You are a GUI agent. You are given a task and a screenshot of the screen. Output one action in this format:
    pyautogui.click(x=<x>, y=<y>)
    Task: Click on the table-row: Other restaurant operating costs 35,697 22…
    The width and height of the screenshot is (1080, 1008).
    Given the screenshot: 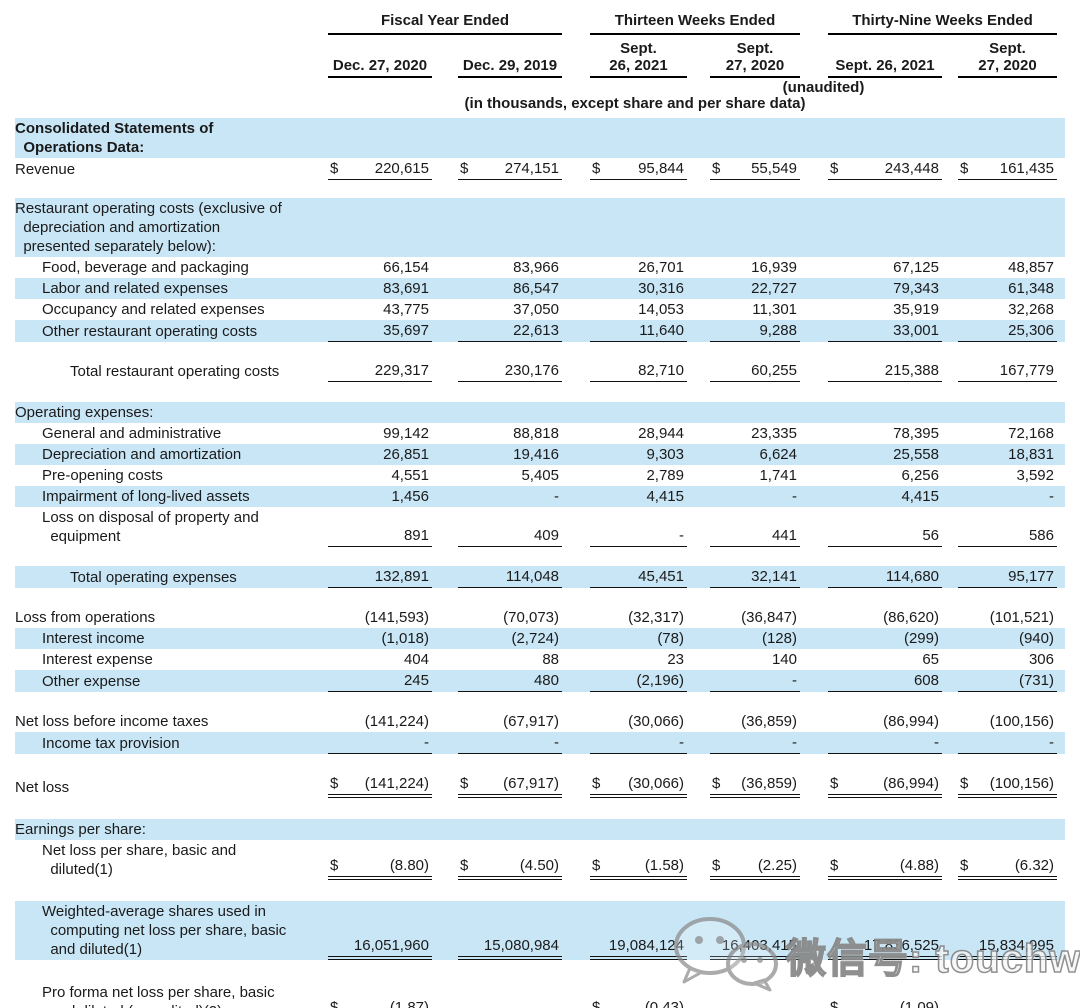 What is the action you would take?
    pyautogui.click(x=540, y=331)
    